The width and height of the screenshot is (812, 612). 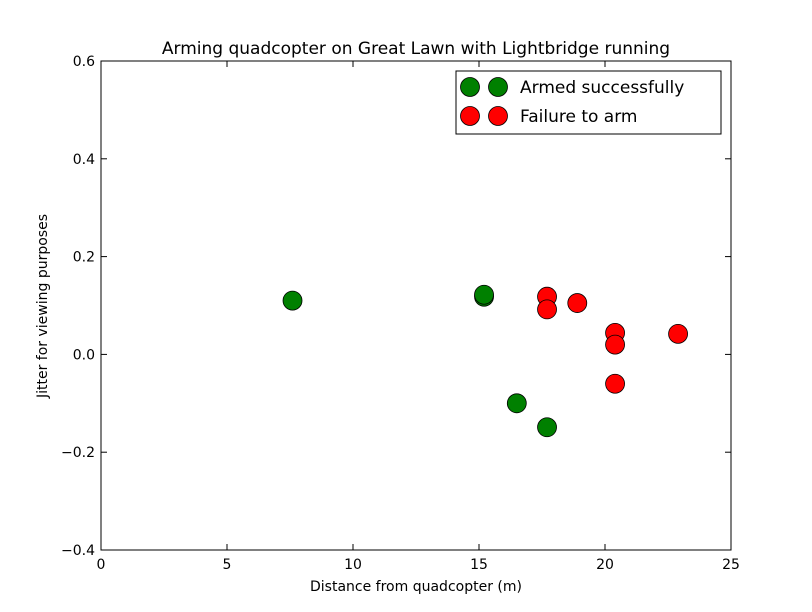 I want to click on legend-label: Failure to arm, so click(x=578, y=117).